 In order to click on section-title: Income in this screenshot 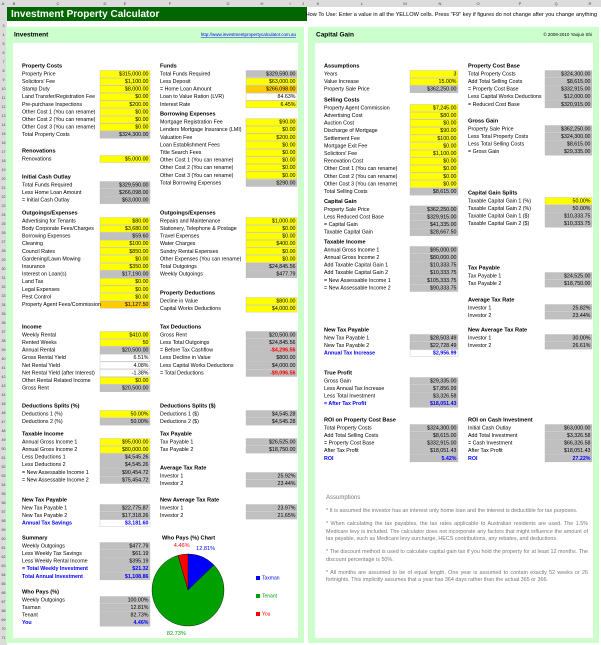, I will do `click(32, 327)`.